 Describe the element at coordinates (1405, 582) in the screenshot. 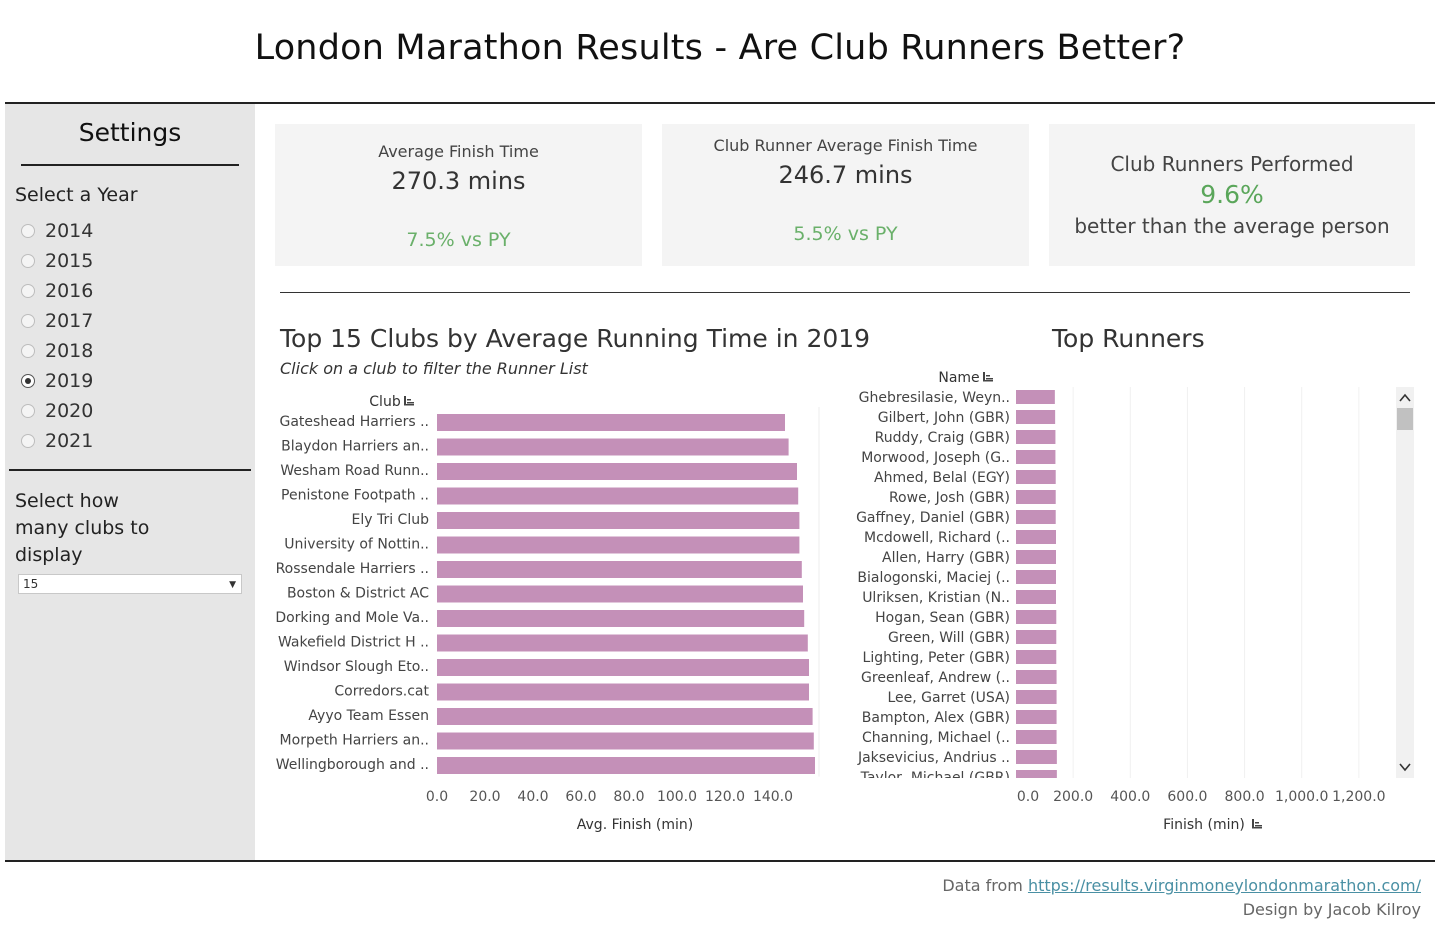

I see `runner-list-scrollbar` at that location.